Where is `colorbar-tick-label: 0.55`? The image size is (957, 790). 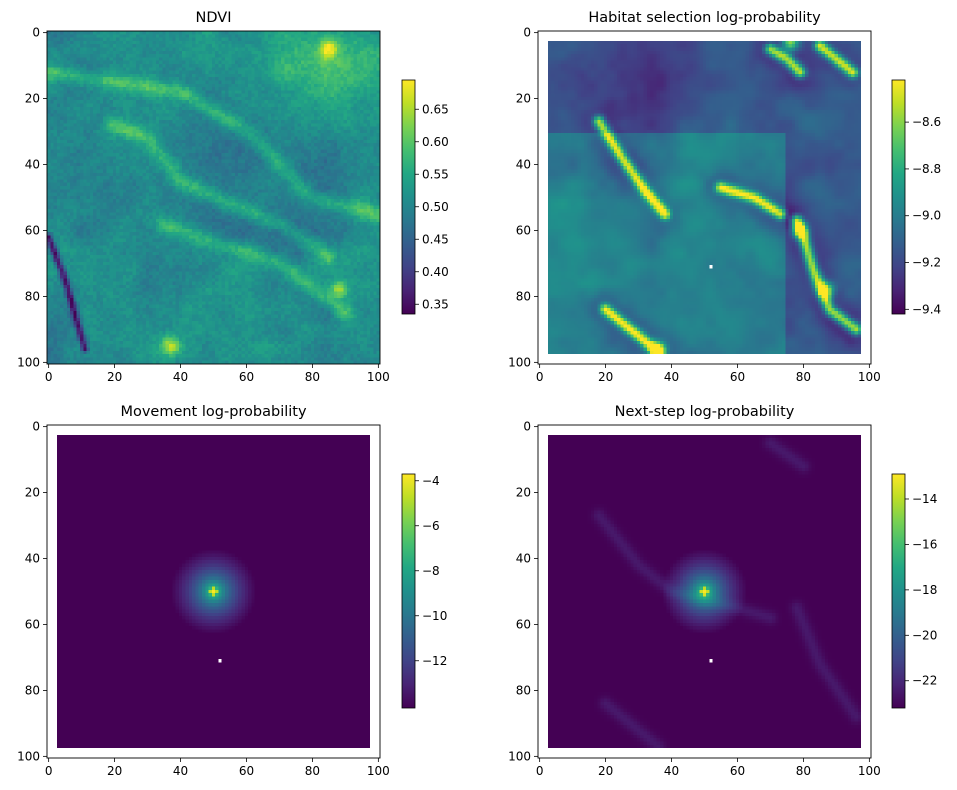
colorbar-tick-label: 0.55 is located at coordinates (435, 174).